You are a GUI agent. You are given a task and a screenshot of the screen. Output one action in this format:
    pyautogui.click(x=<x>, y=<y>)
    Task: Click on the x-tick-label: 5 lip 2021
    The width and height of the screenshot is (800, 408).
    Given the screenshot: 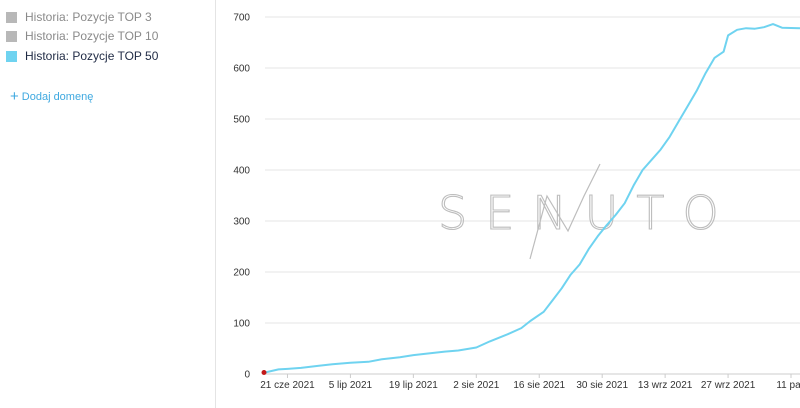 What is the action you would take?
    pyautogui.click(x=351, y=385)
    